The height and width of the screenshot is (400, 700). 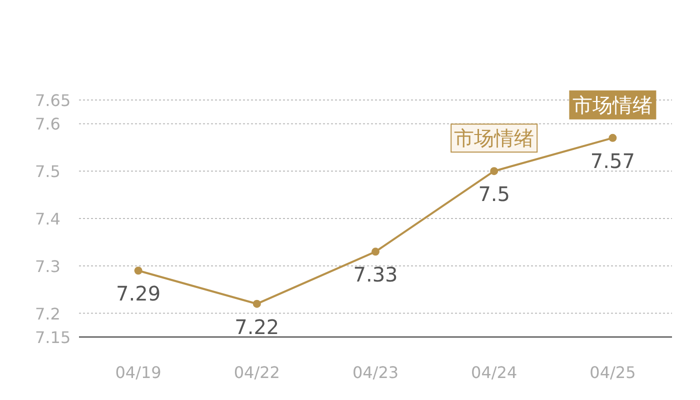 What do you see at coordinates (494, 372) in the screenshot?
I see `x-tick-label: 04/24` at bounding box center [494, 372].